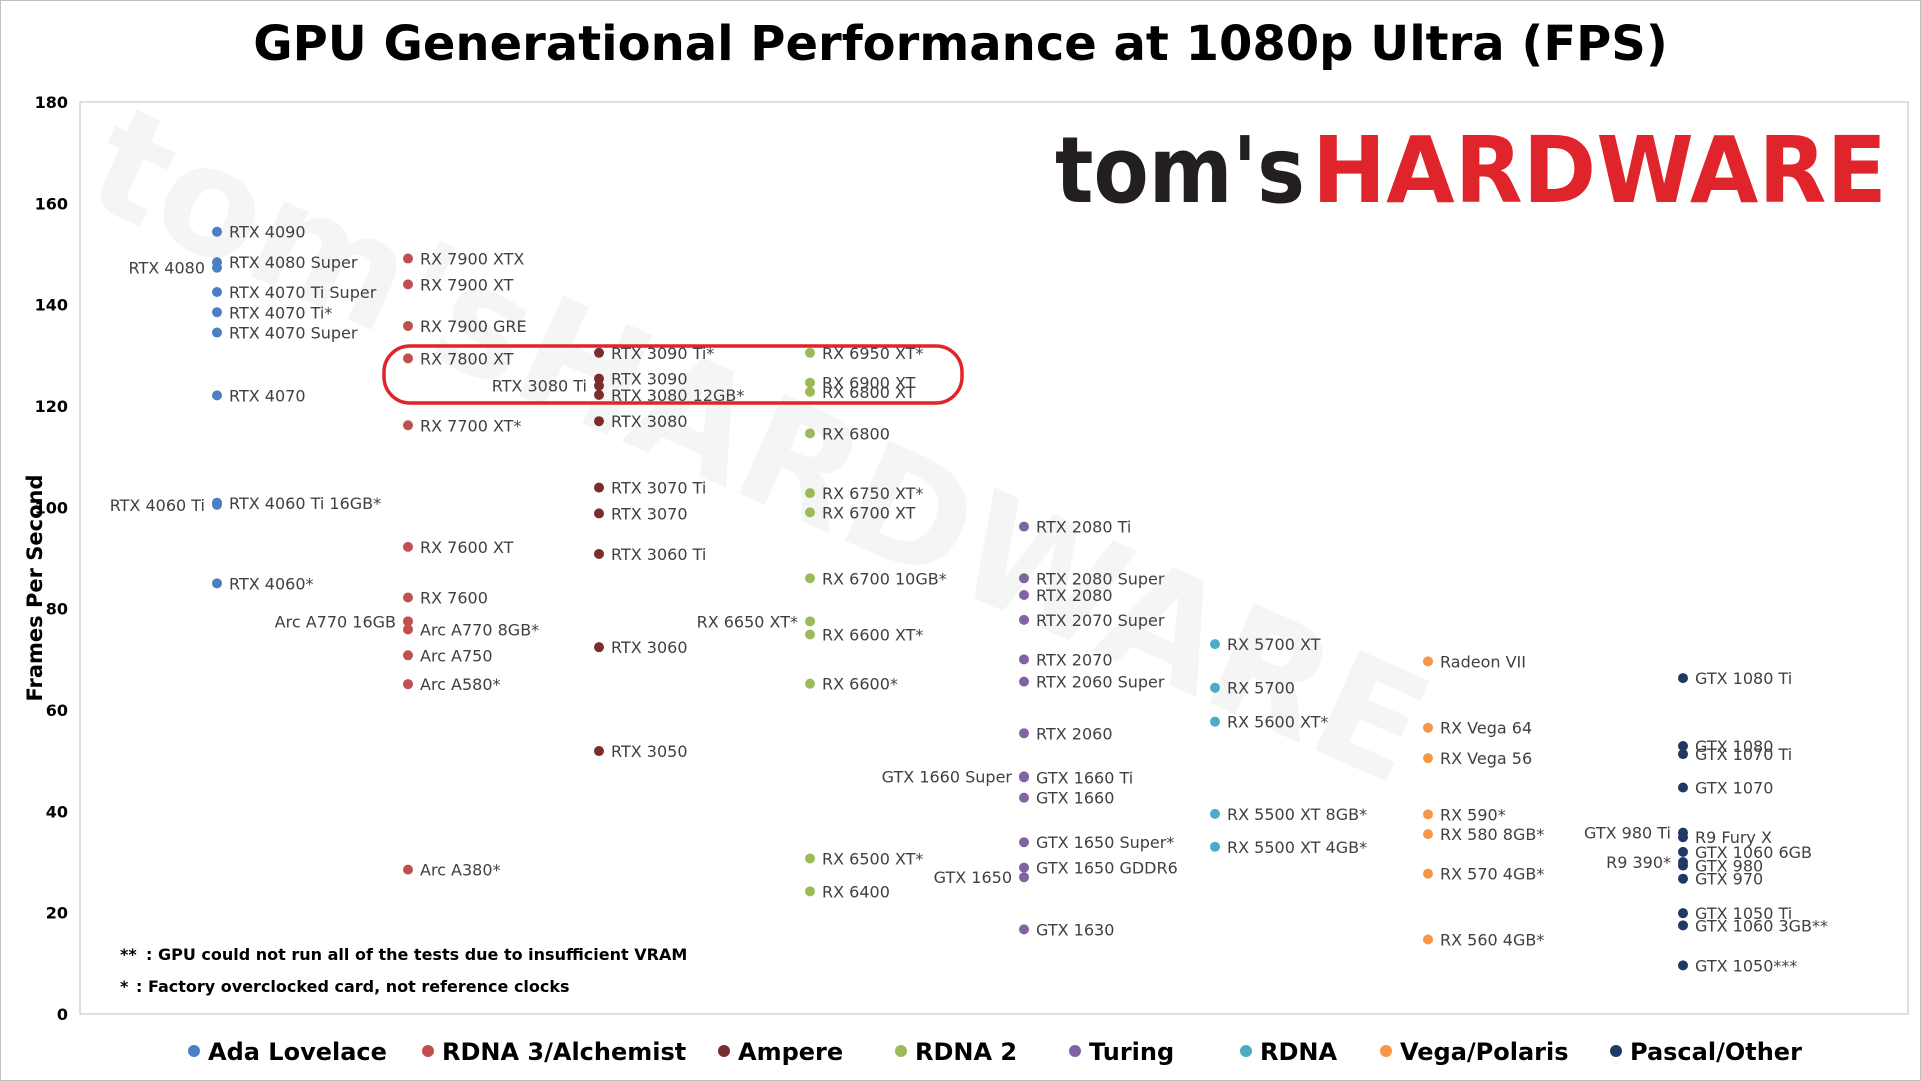 The image size is (1921, 1081). What do you see at coordinates (293, 262) in the screenshot?
I see `data-label: RTX 4080 Super` at bounding box center [293, 262].